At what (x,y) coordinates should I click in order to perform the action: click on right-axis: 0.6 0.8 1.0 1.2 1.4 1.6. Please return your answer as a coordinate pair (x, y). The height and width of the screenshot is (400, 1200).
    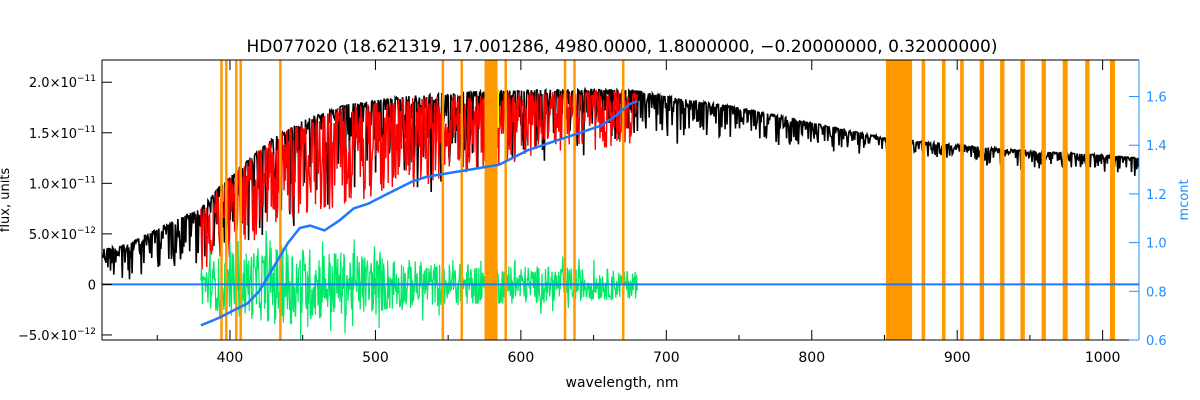
    Looking at the image, I should click on (1148, 220).